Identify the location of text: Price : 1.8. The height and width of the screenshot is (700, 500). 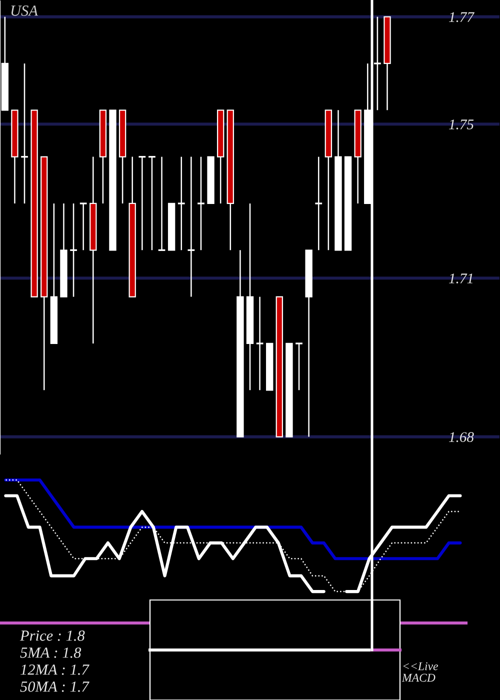
(52, 635).